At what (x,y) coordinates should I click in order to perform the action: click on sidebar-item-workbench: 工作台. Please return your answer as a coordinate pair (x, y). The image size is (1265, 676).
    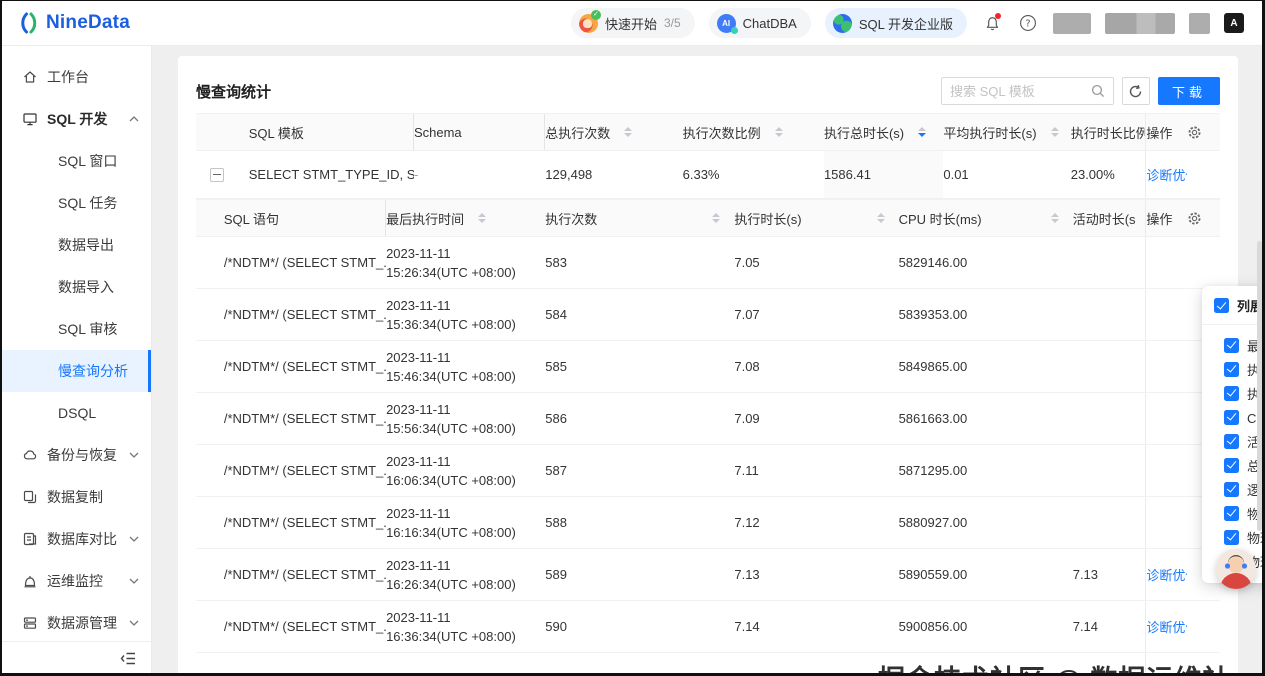
    Looking at the image, I should click on (76, 77).